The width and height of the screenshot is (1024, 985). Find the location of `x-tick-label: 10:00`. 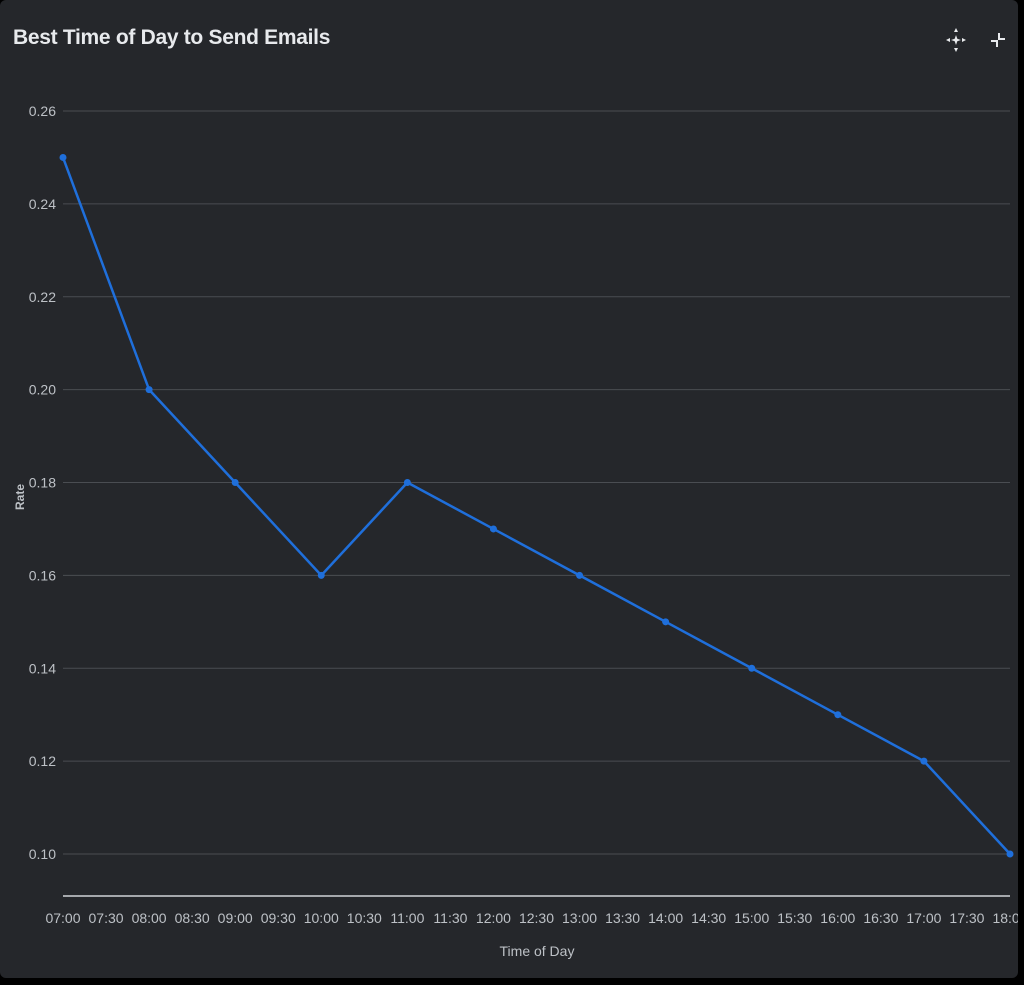

x-tick-label: 10:00 is located at coordinates (321, 918).